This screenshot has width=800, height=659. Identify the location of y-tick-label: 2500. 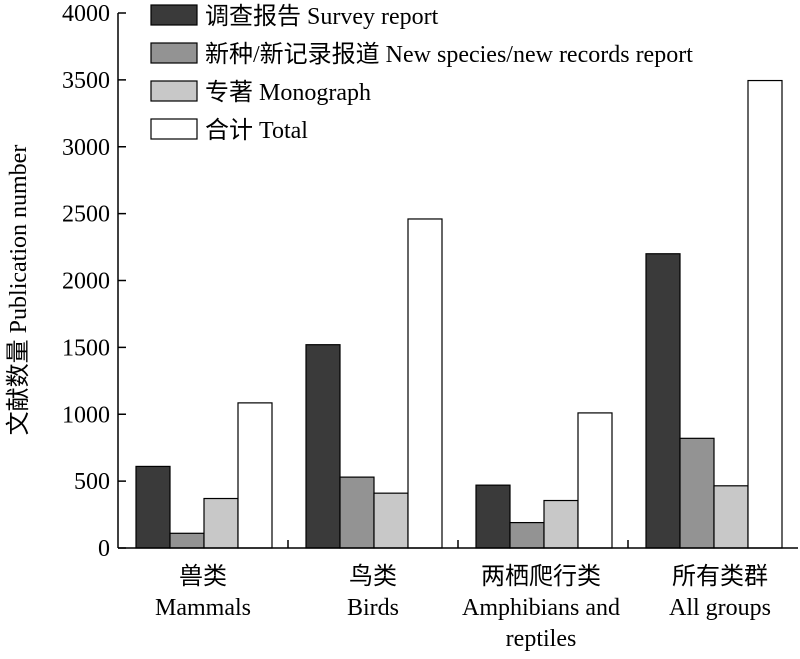
(86, 215).